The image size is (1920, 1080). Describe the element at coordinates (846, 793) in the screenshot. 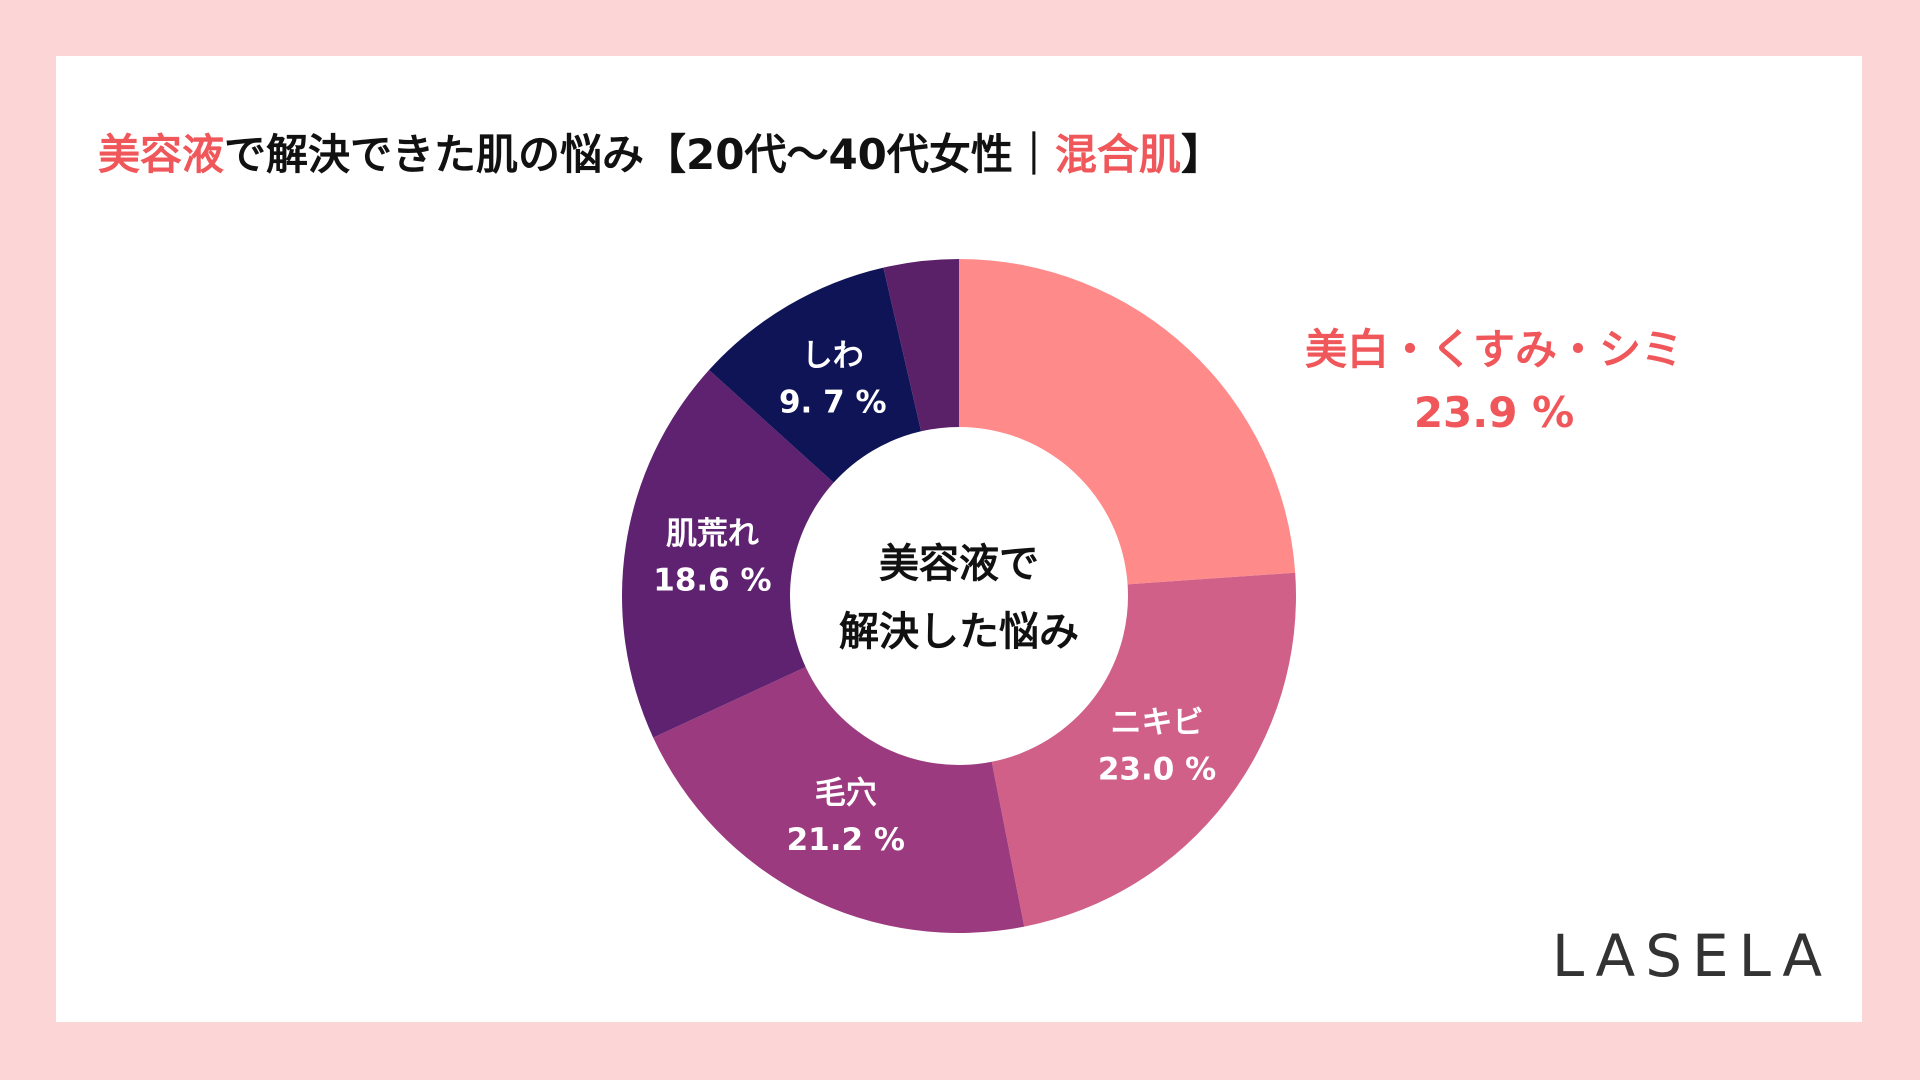

I see `slice-label: 毛穴` at that location.